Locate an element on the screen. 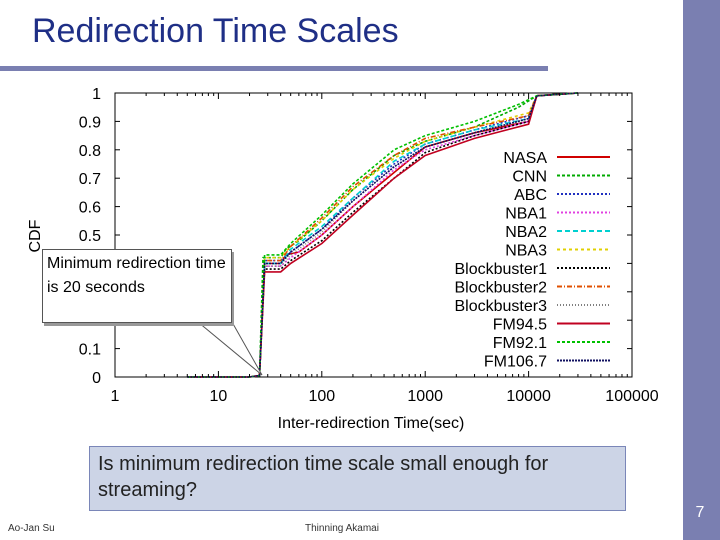 The height and width of the screenshot is (540, 720). y-axis-label: CDF is located at coordinates (35, 235).